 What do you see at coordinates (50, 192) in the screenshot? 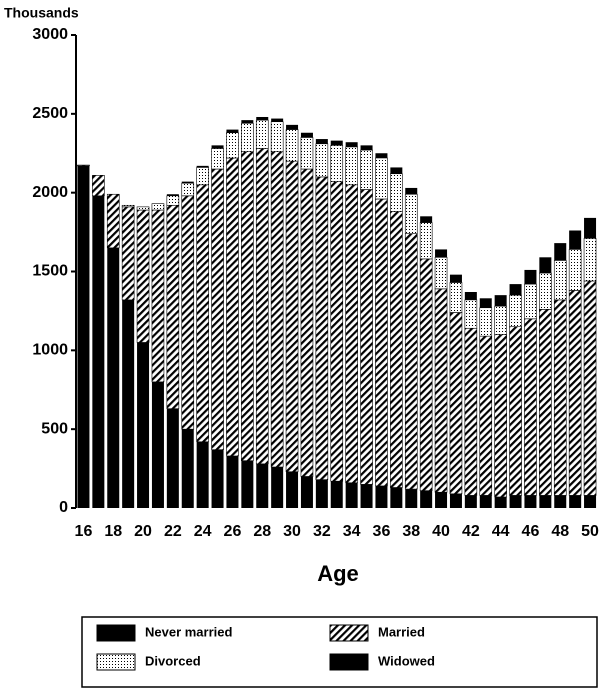
I see `y-tick-label: 2000` at bounding box center [50, 192].